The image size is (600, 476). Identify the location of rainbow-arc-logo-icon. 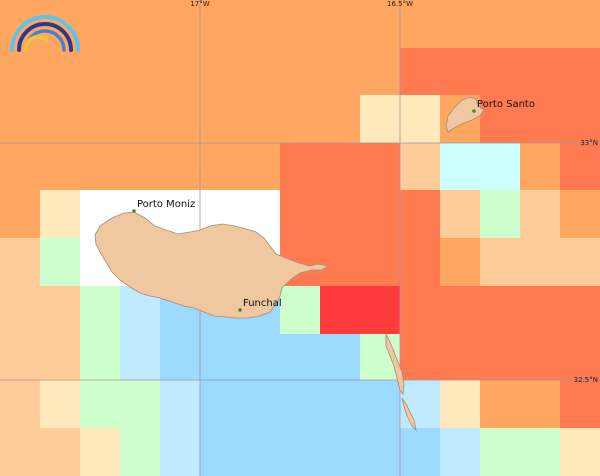
(45, 33).